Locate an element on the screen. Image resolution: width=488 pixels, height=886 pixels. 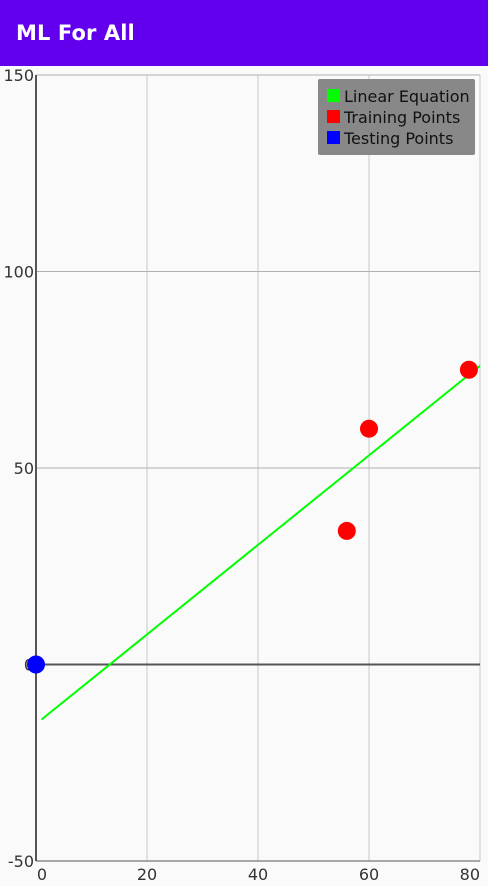
legend-label: Testing Points is located at coordinates (398, 138).